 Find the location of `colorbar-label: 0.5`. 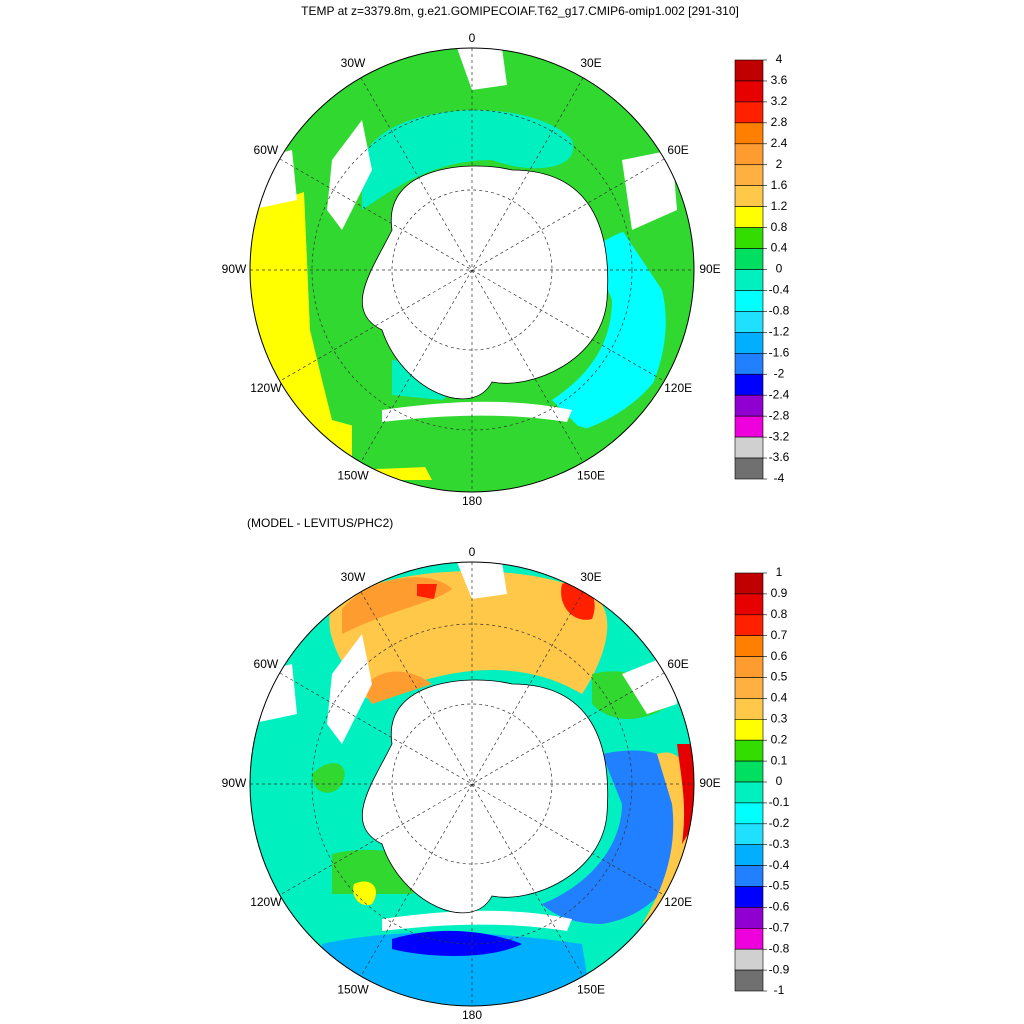

colorbar-label: 0.5 is located at coordinates (779, 677).